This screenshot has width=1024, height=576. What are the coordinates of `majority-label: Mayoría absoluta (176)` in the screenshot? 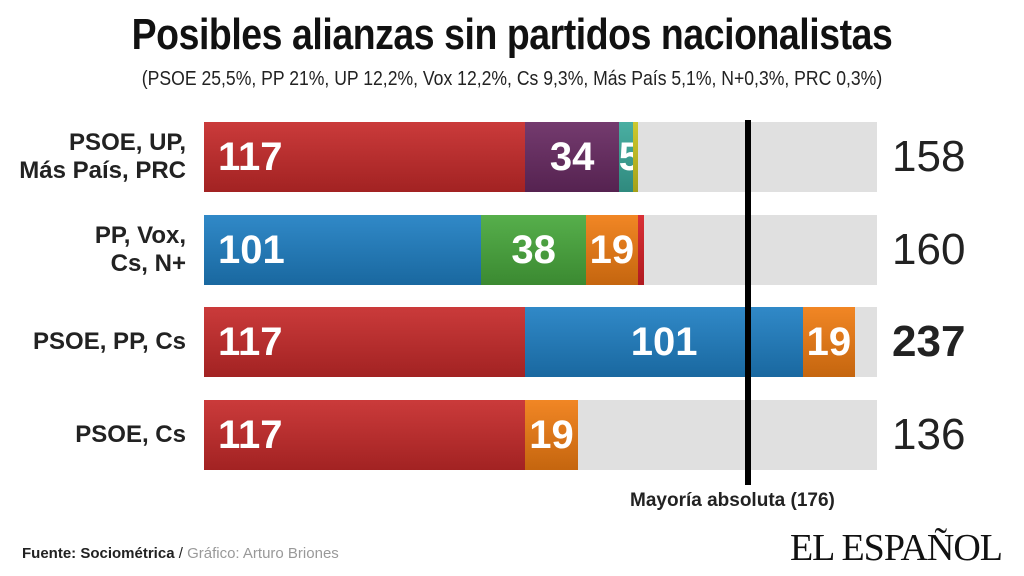 It's located at (732, 500).